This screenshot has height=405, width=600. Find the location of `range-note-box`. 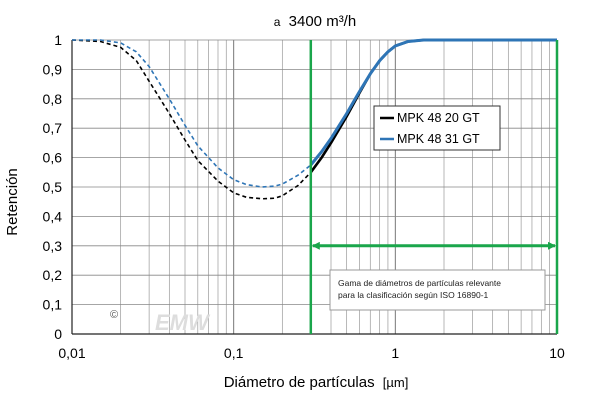

range-note-box is located at coordinates (437, 290).